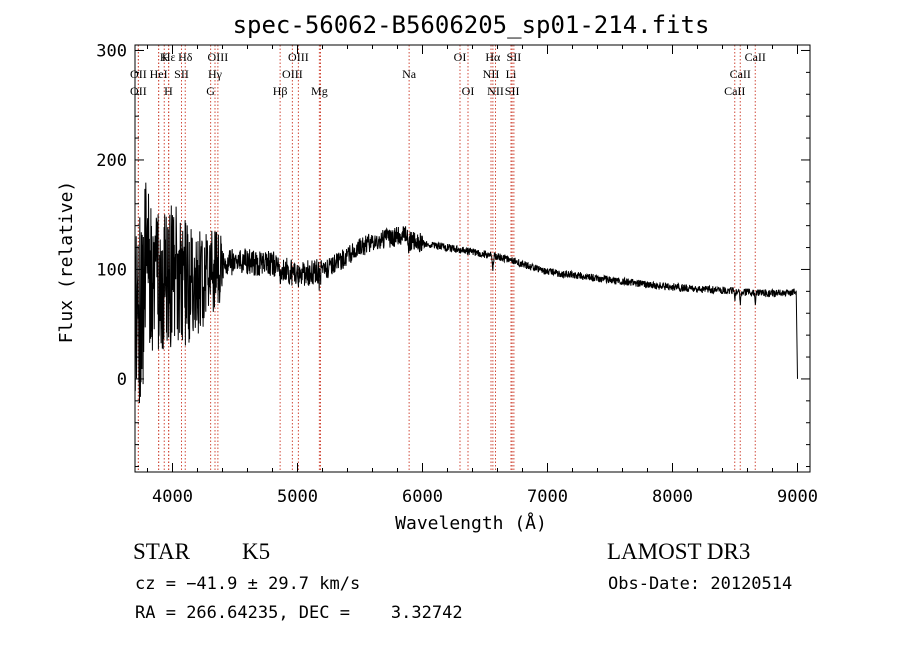  What do you see at coordinates (334, 613) in the screenshot?
I see `dec-label: , DEC =` at bounding box center [334, 613].